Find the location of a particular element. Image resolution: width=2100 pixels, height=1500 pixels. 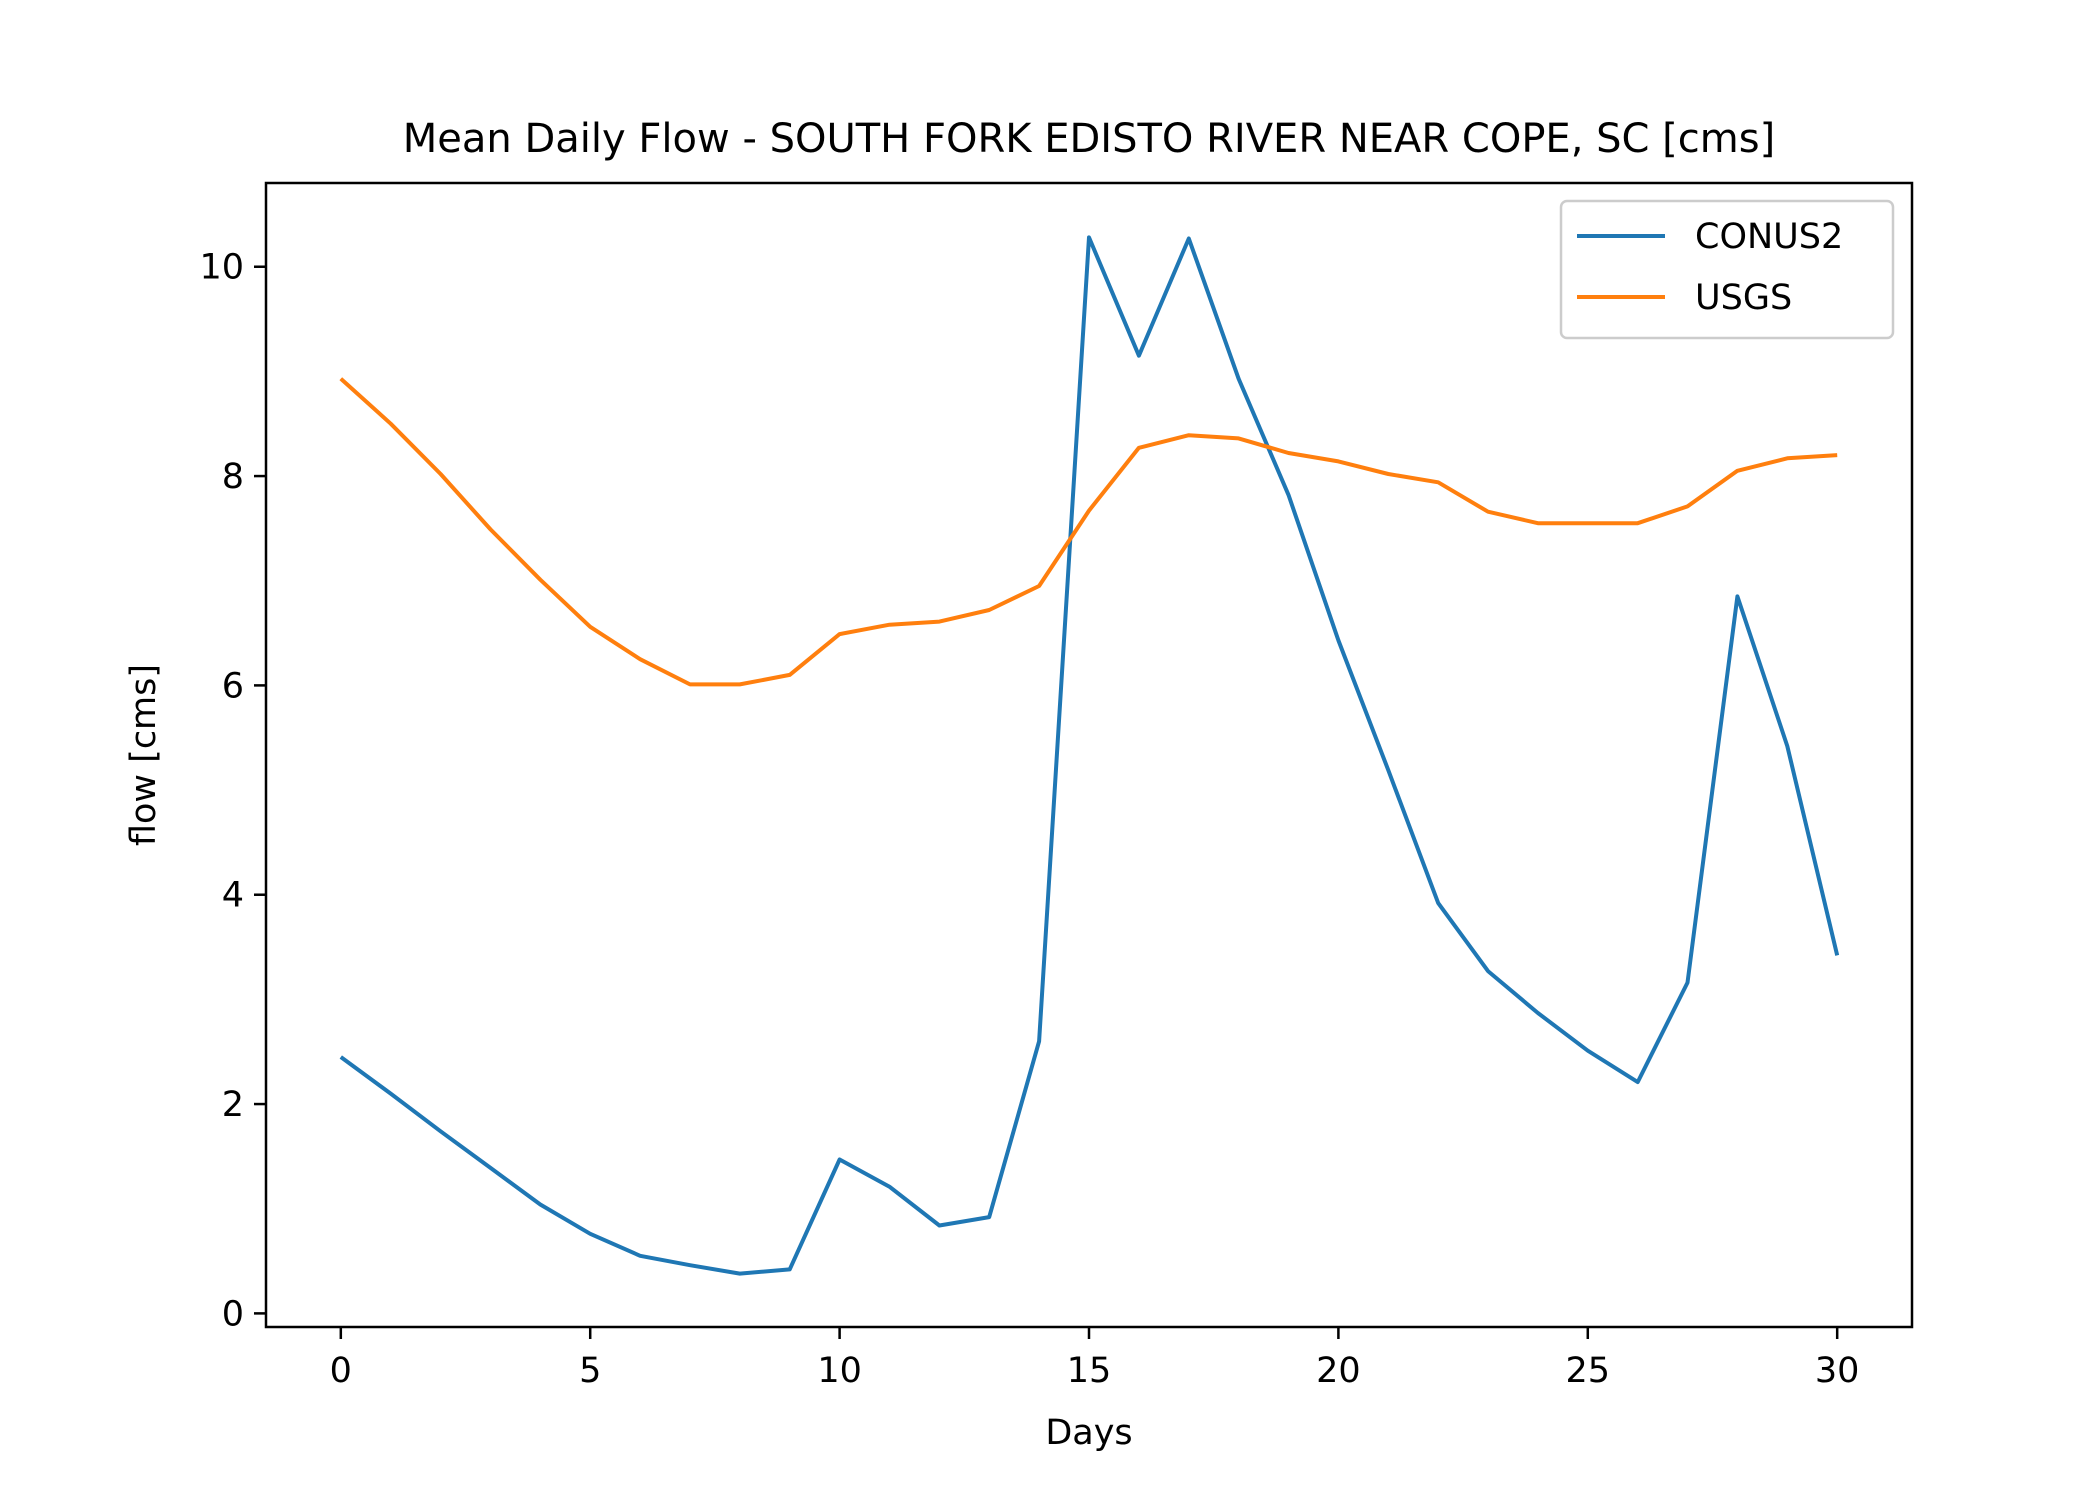

x-tick-label: 15 is located at coordinates (1089, 1371).